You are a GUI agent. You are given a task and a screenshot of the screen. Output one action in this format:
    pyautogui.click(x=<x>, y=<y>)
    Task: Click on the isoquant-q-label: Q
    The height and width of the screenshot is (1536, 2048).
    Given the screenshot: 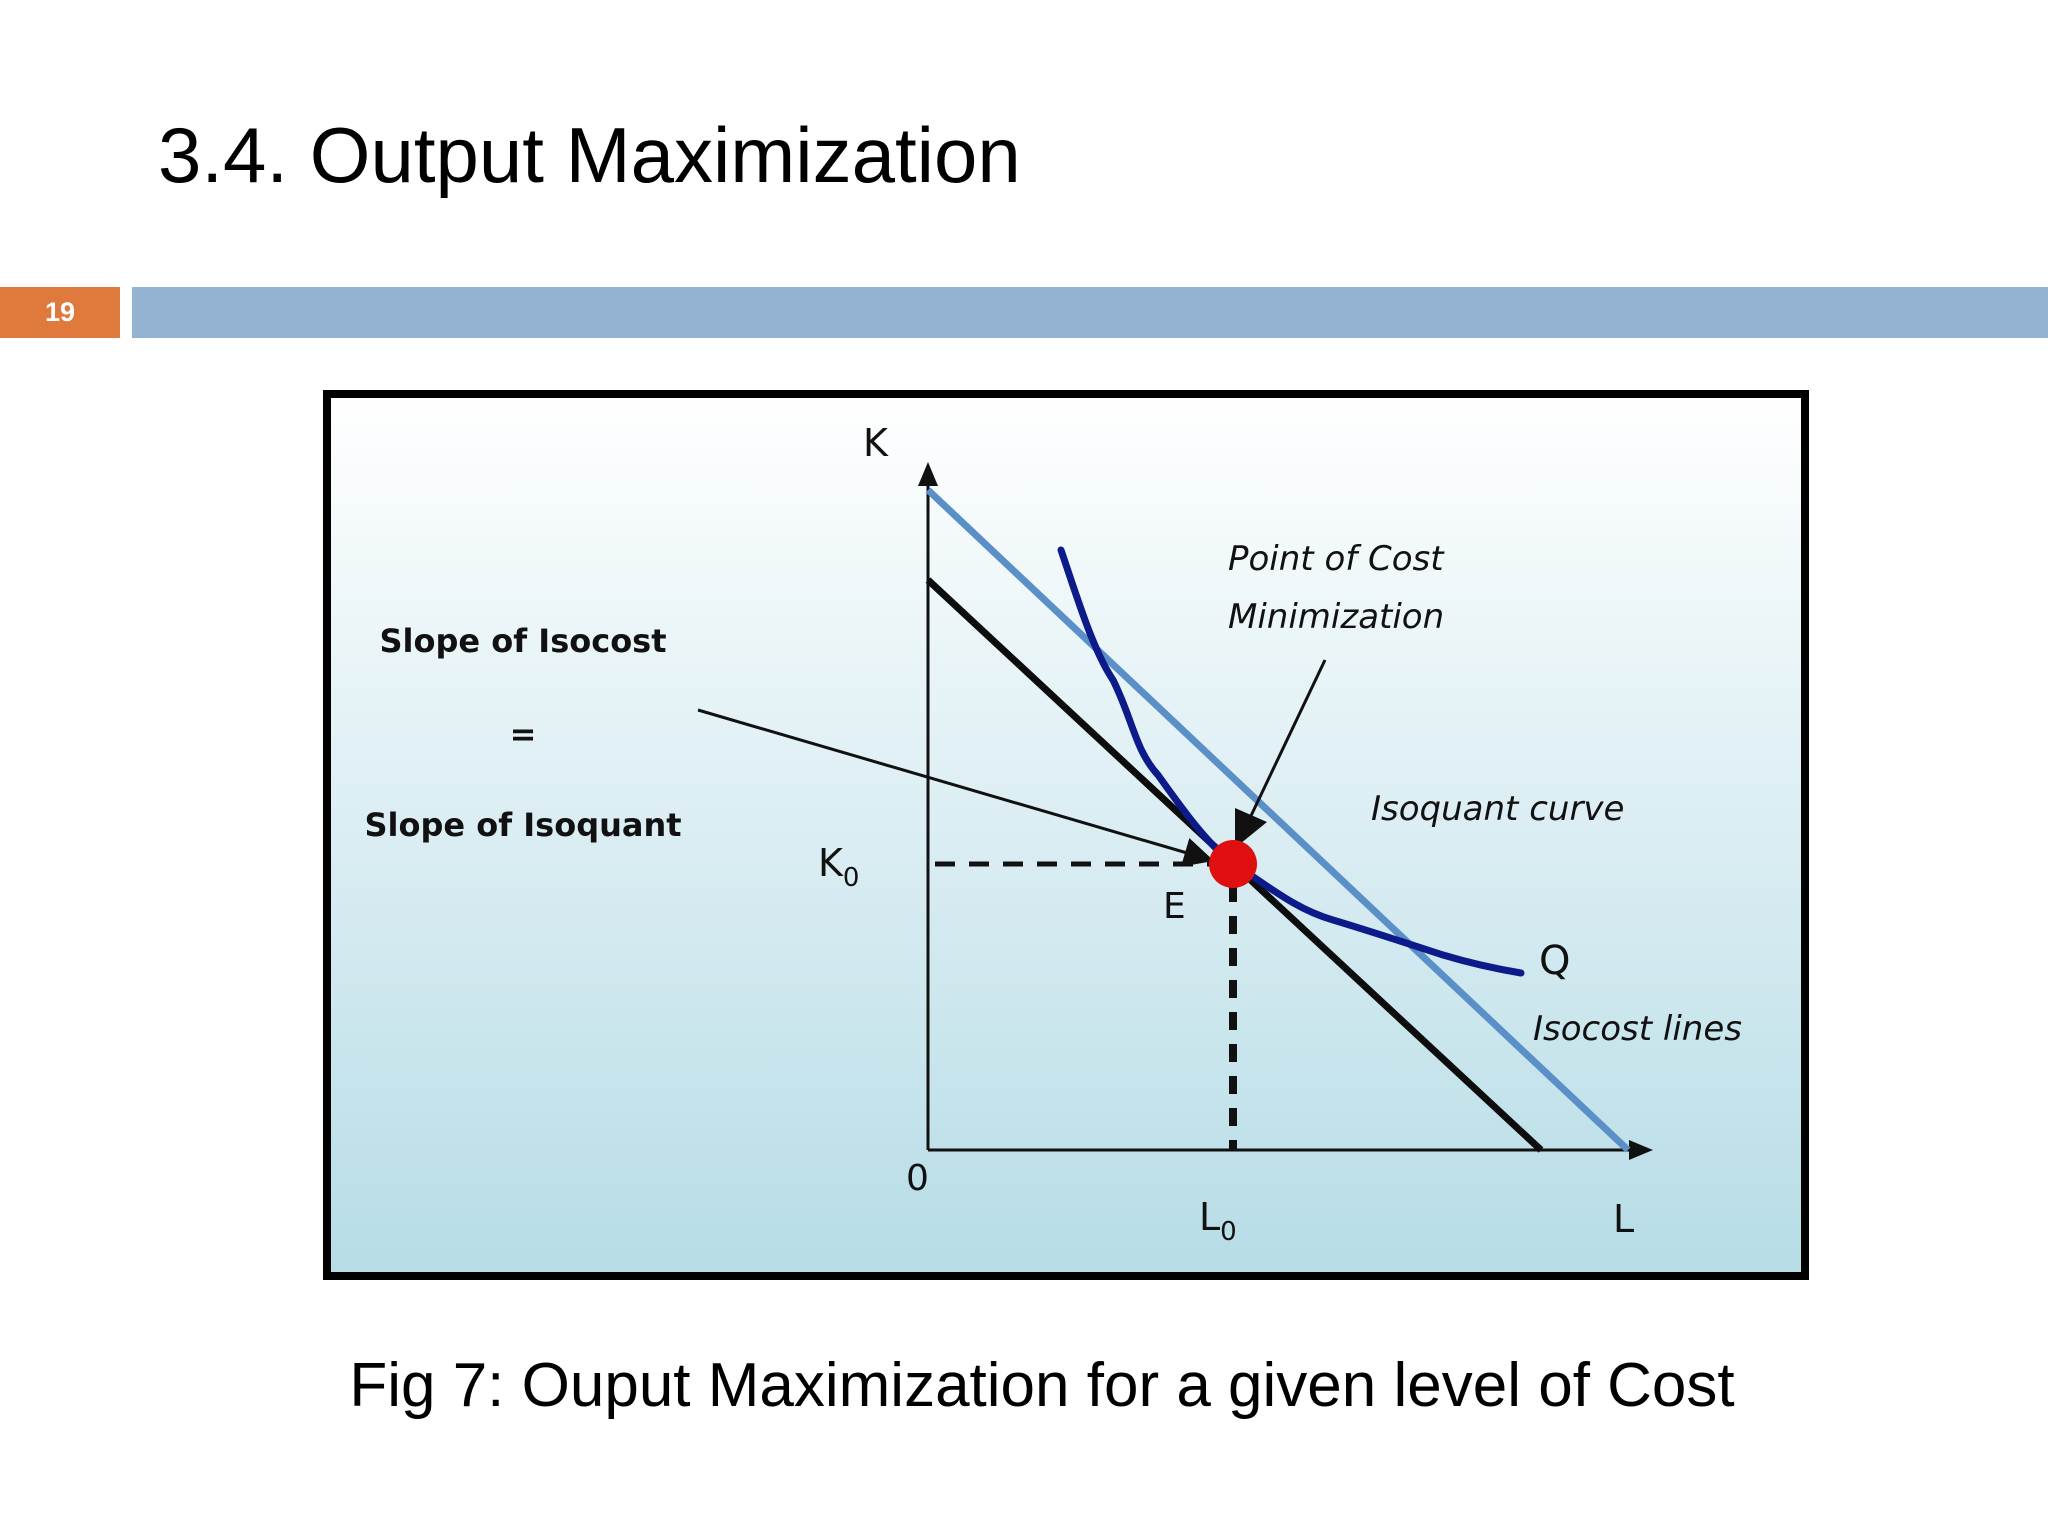 What is the action you would take?
    pyautogui.click(x=1554, y=961)
    